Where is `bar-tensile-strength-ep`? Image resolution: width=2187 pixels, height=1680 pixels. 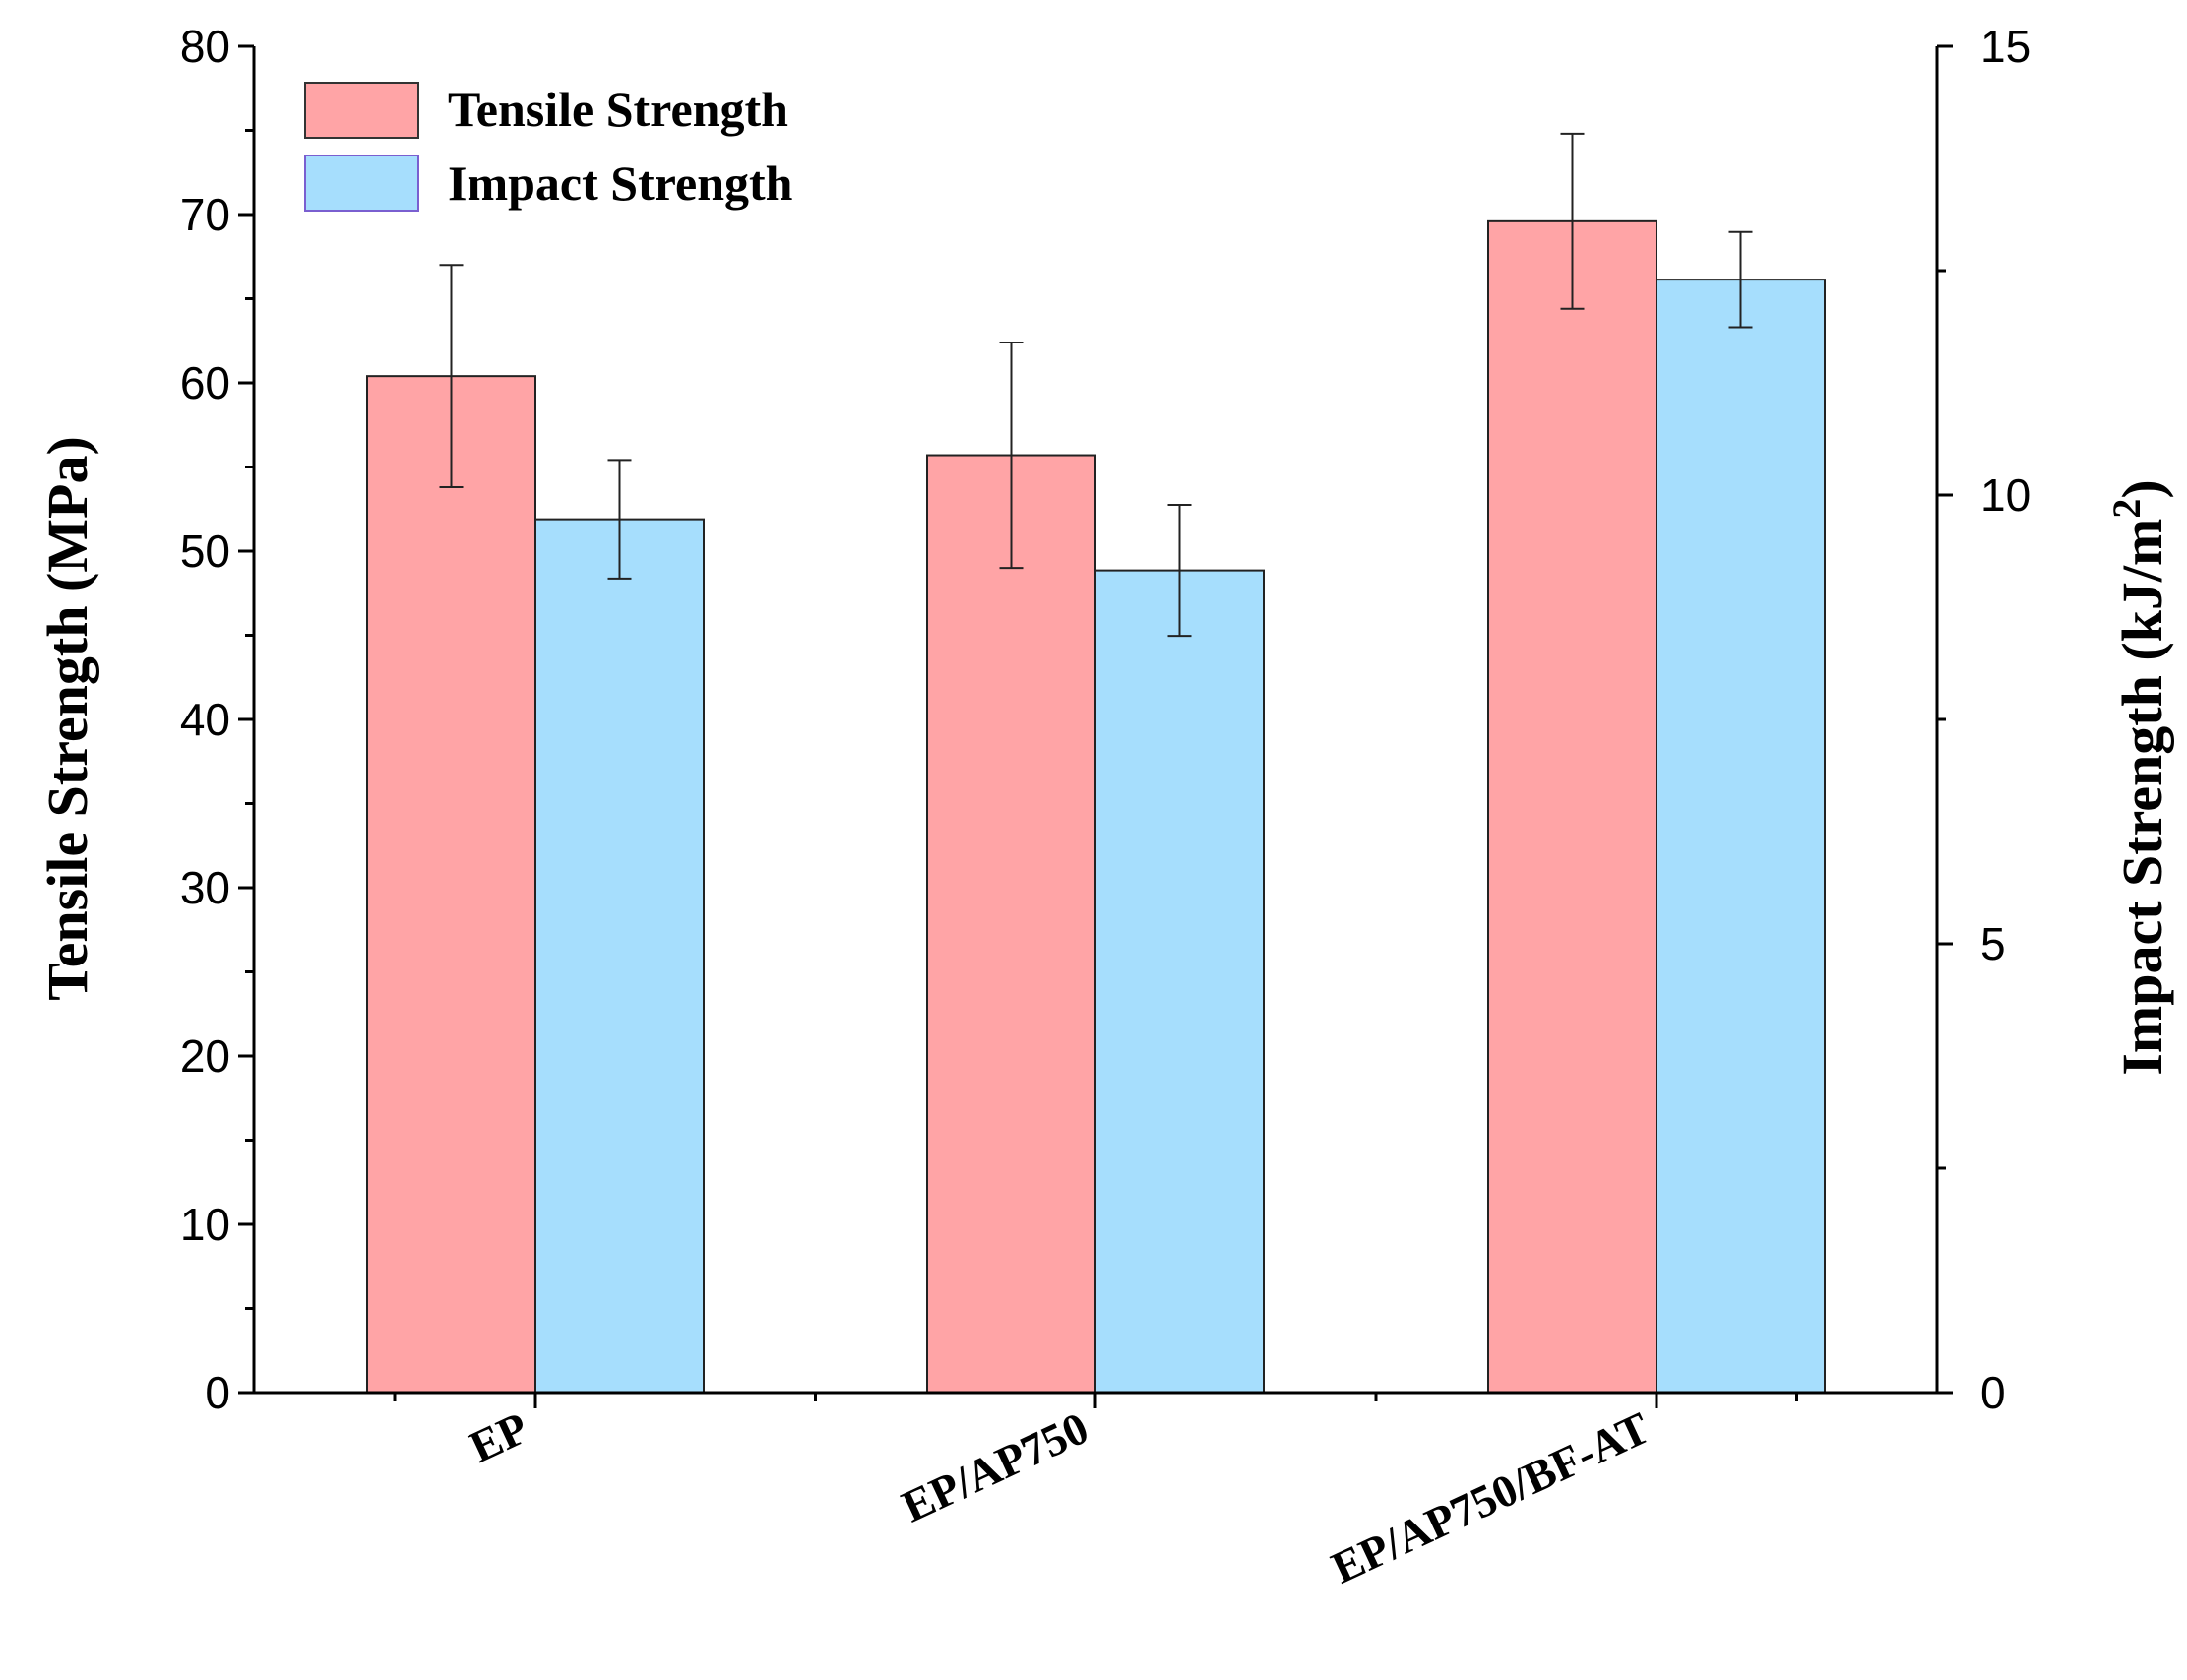 bar-tensile-strength-ep is located at coordinates (451, 884).